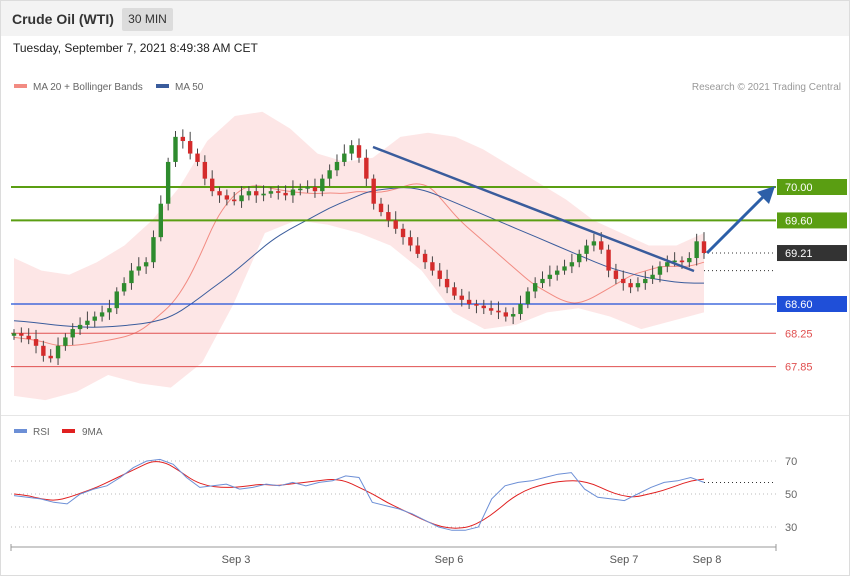  I want to click on x-tick-label: Sep 3, so click(236, 560).